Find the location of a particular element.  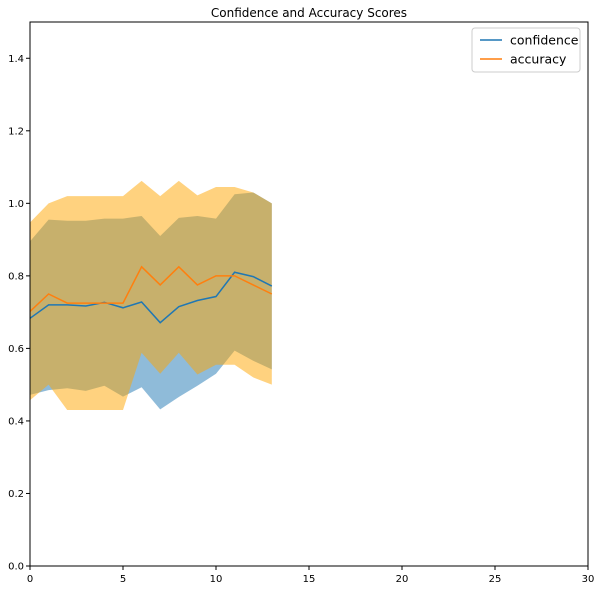

confidence-legend-label: confidence is located at coordinates (544, 40).